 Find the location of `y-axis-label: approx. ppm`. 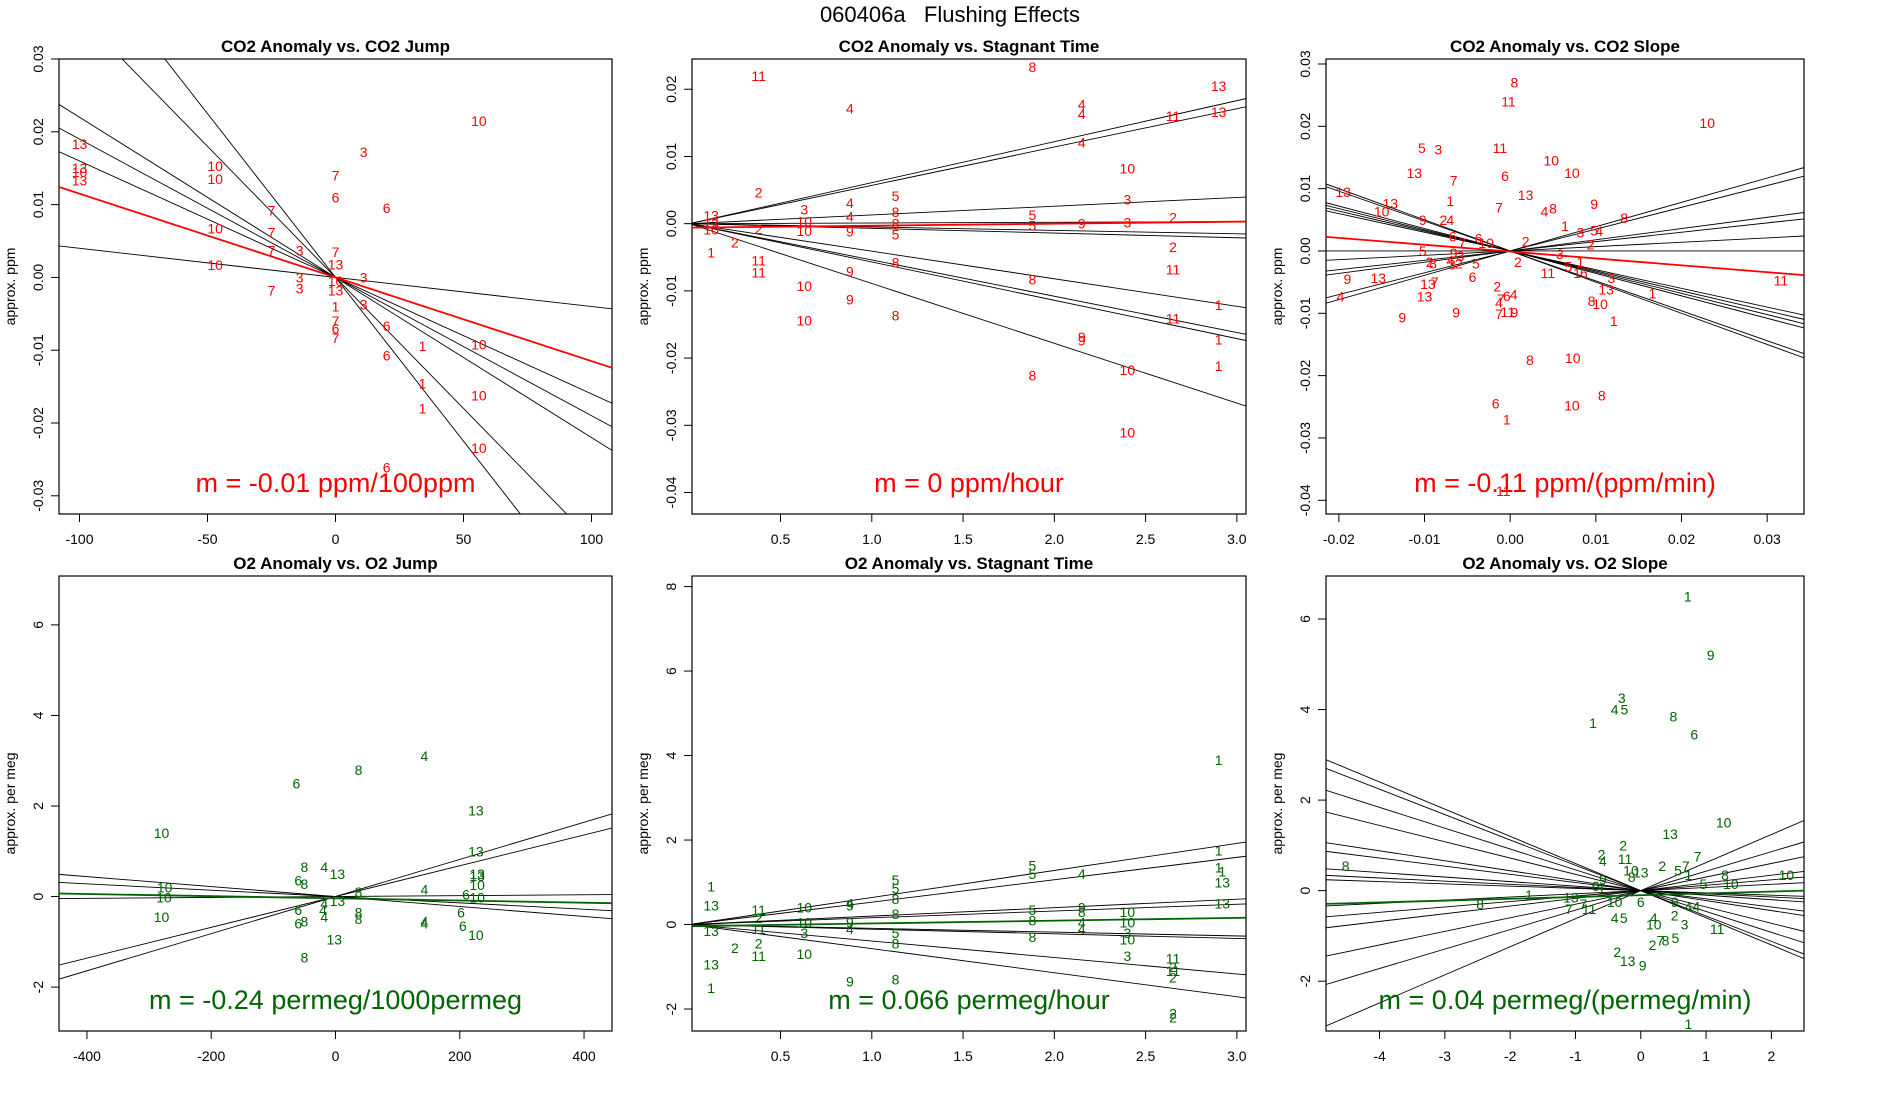

y-axis-label: approx. ppm is located at coordinates (10, 287).